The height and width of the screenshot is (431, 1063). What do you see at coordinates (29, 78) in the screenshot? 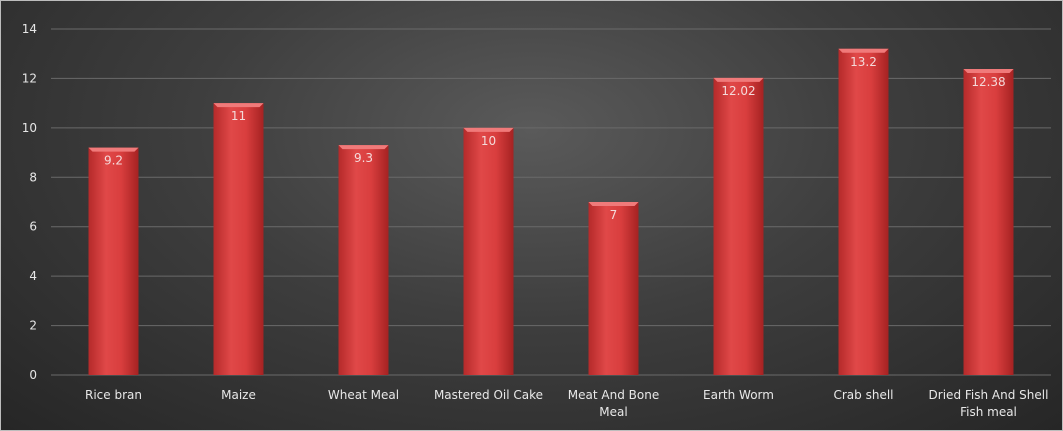
I see `y-tick-label: 12` at bounding box center [29, 78].